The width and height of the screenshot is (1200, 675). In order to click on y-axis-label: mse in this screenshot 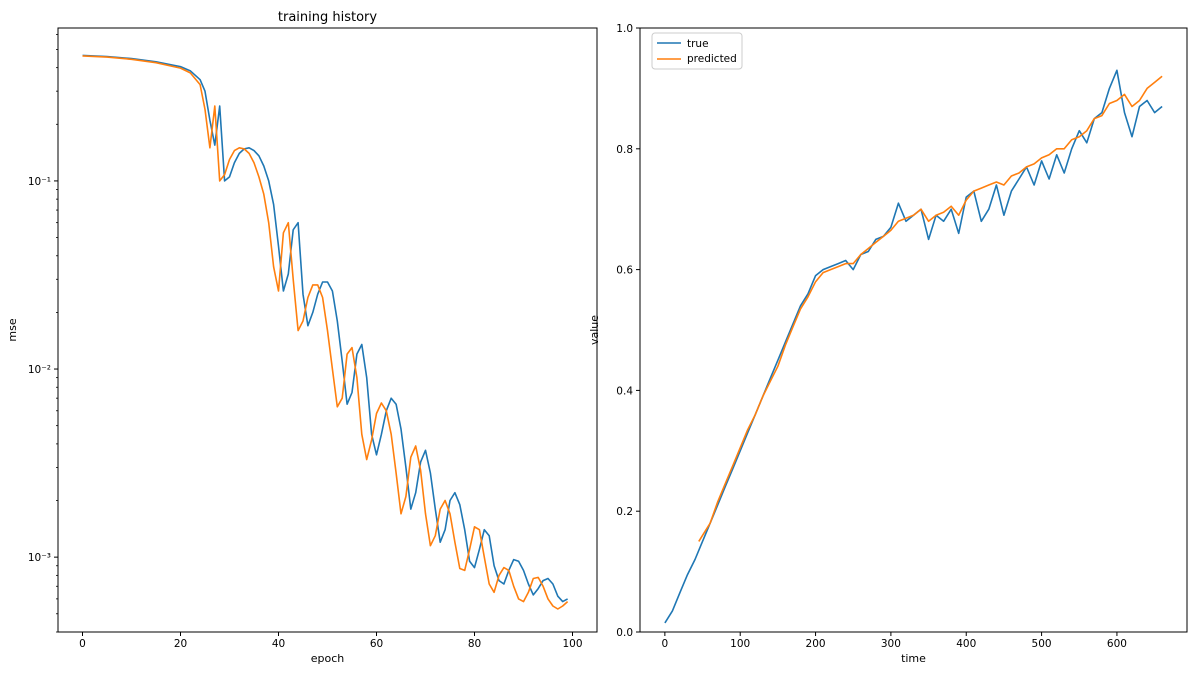, I will do `click(12, 329)`.